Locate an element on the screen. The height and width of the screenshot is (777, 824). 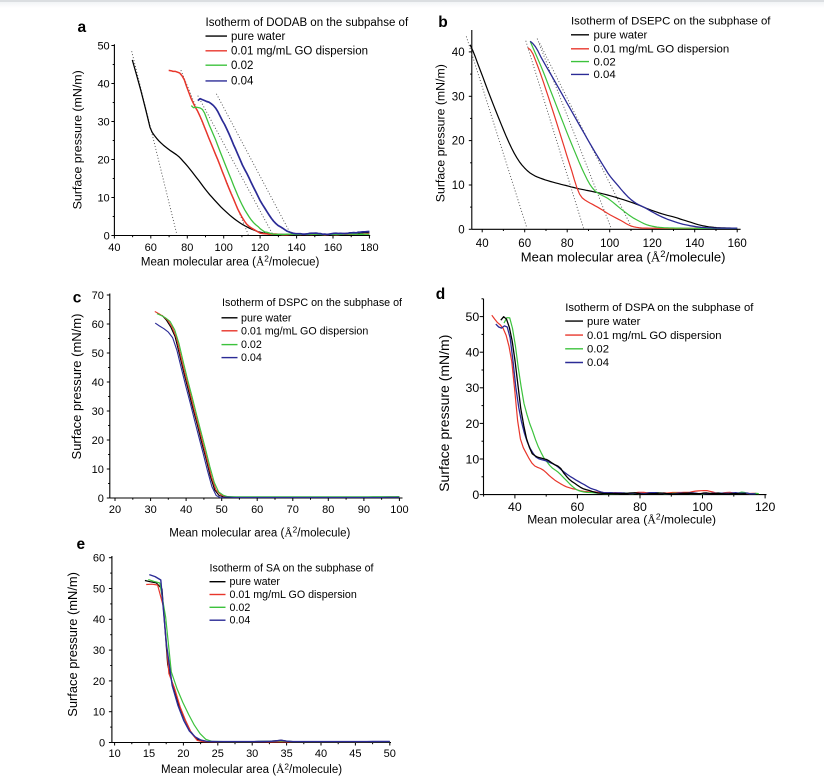
svg-text: d is located at coordinates (440, 294).